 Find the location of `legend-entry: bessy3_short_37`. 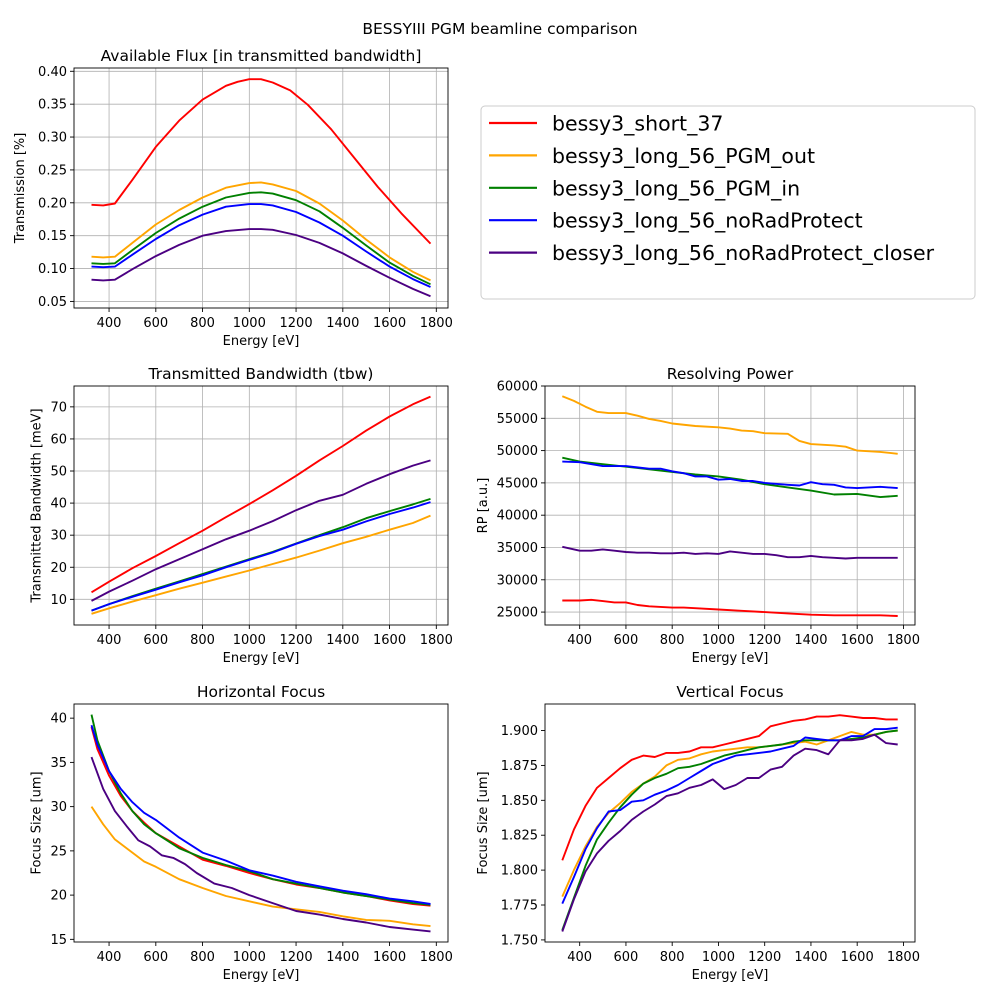

legend-entry: bessy3_short_37 is located at coordinates (606, 124).